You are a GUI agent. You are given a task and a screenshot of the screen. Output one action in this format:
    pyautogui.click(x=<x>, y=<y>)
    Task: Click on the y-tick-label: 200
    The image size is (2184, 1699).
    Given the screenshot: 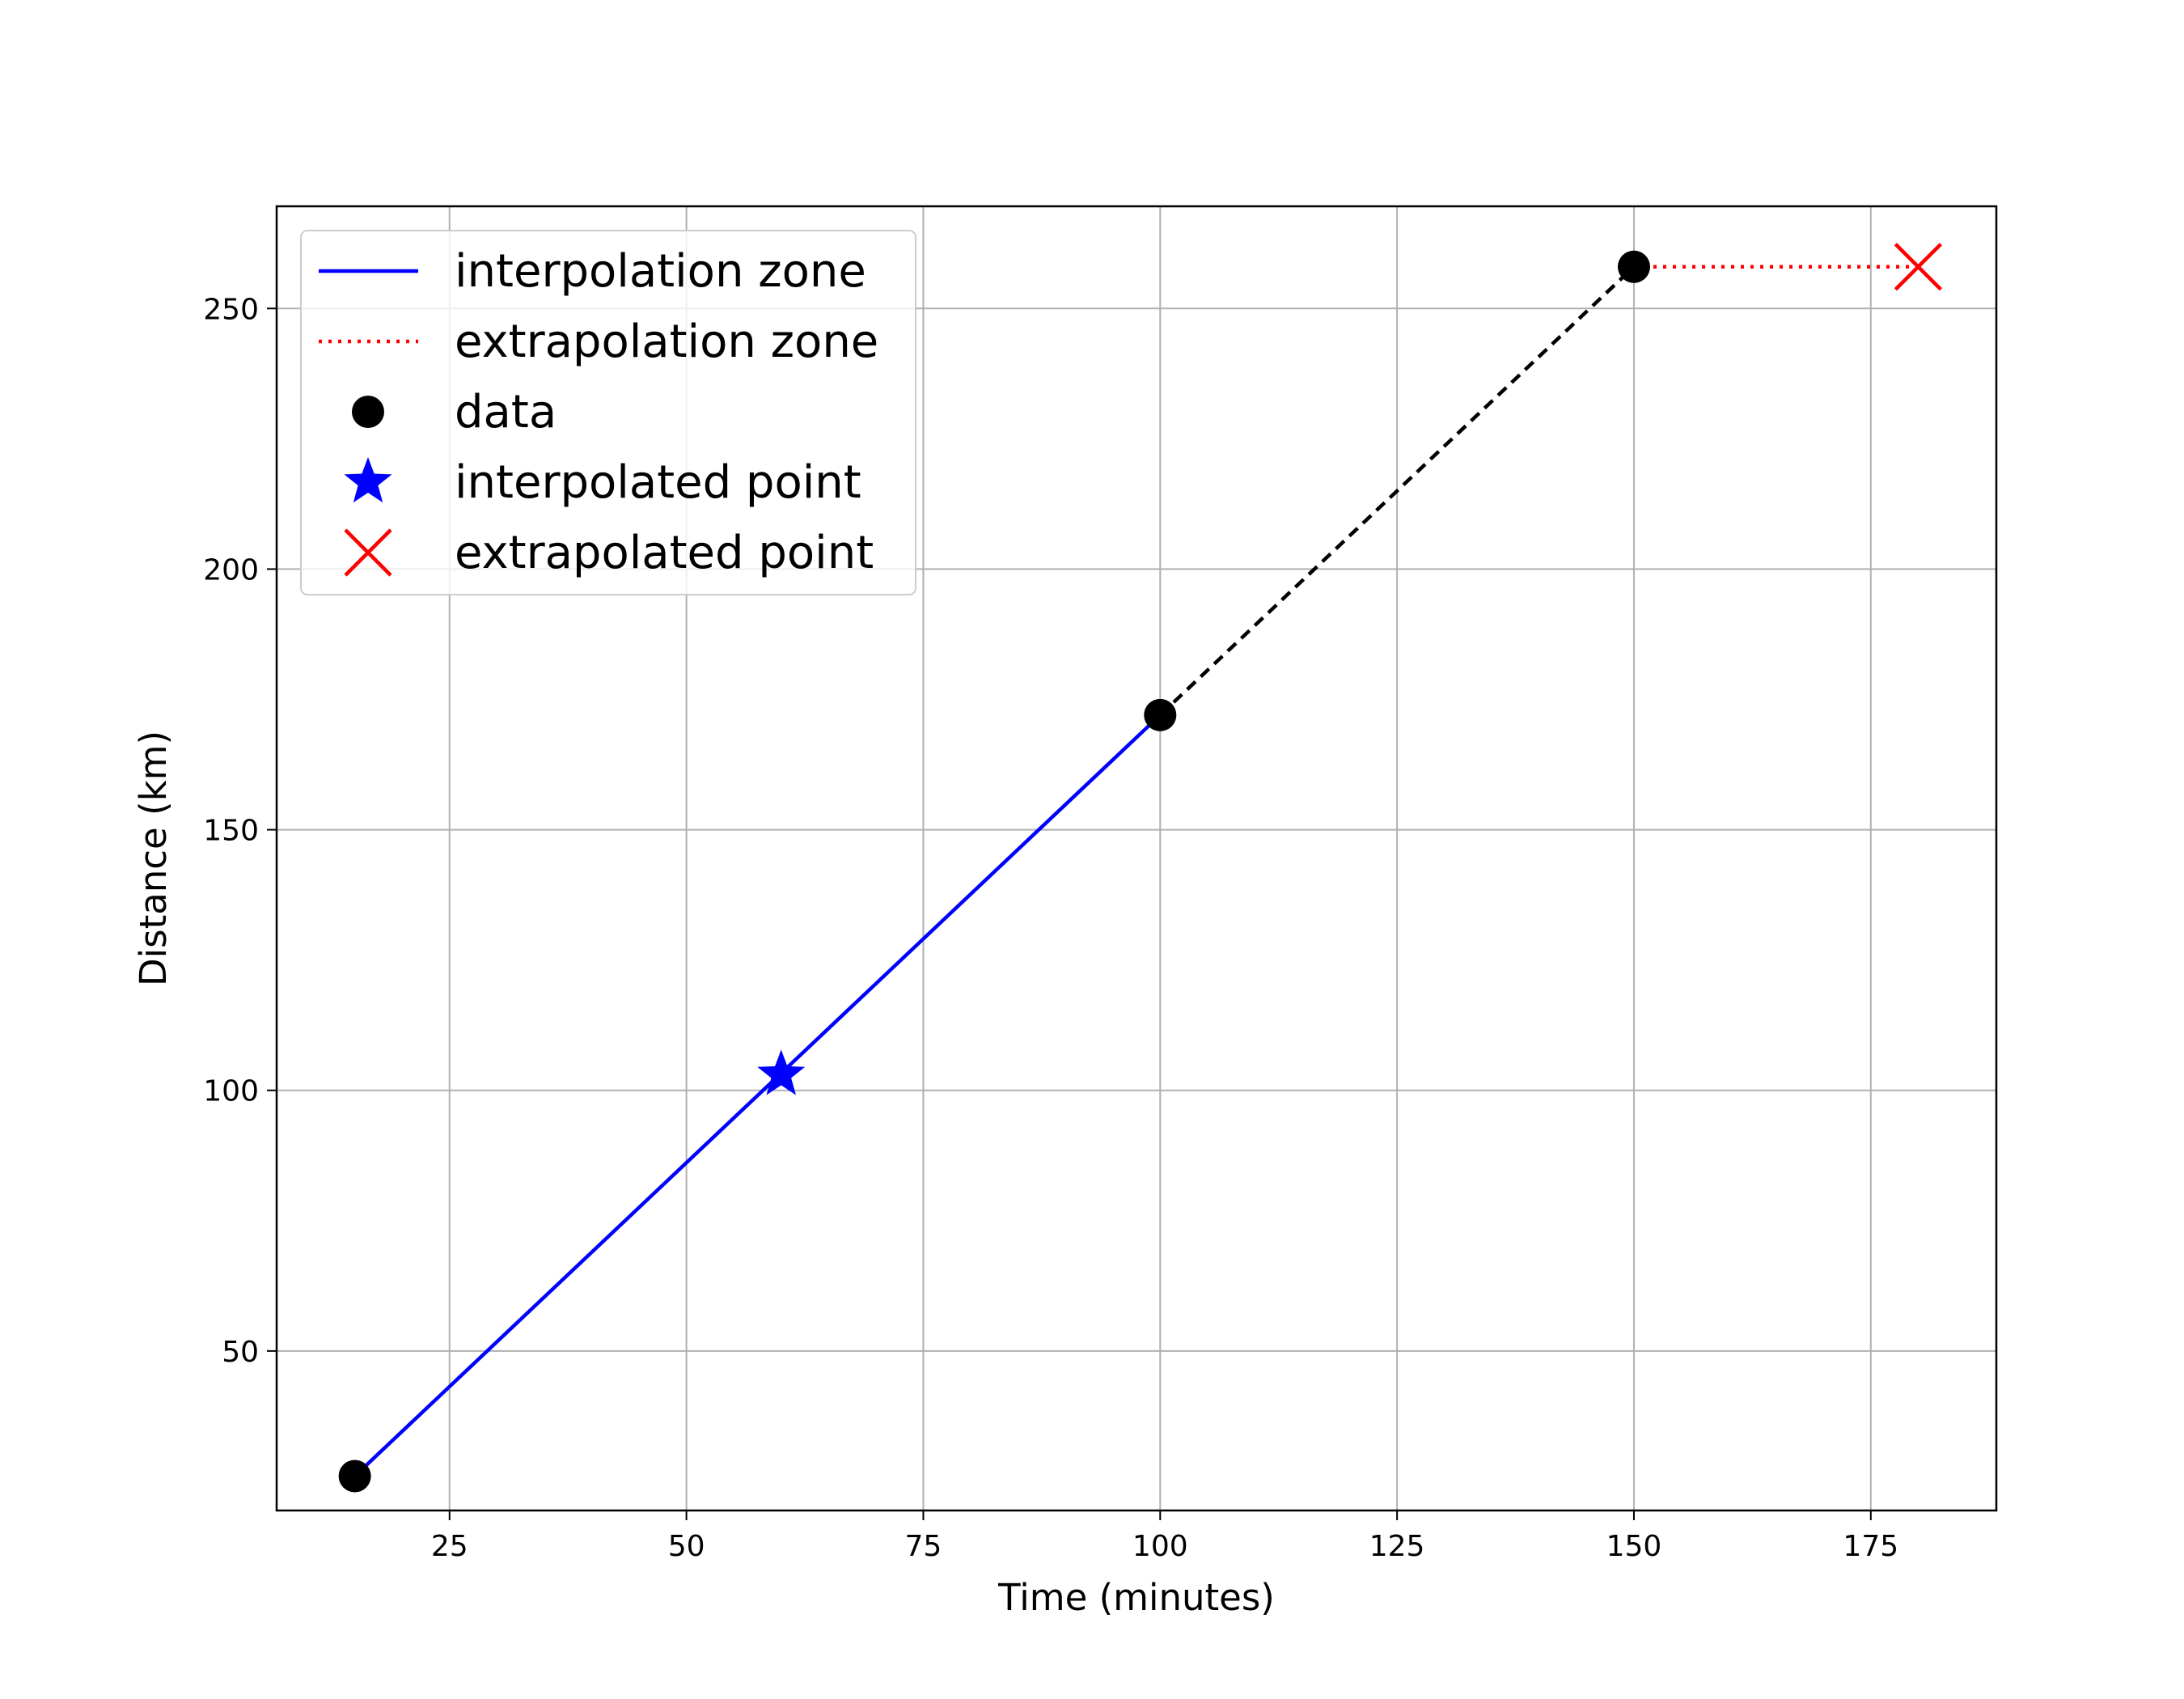 What is the action you would take?
    pyautogui.click(x=231, y=570)
    